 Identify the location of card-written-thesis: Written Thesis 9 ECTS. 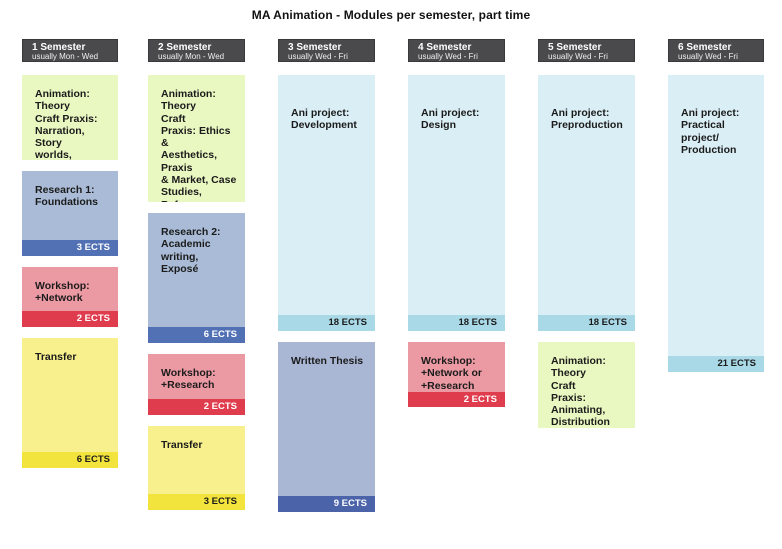
(326, 427).